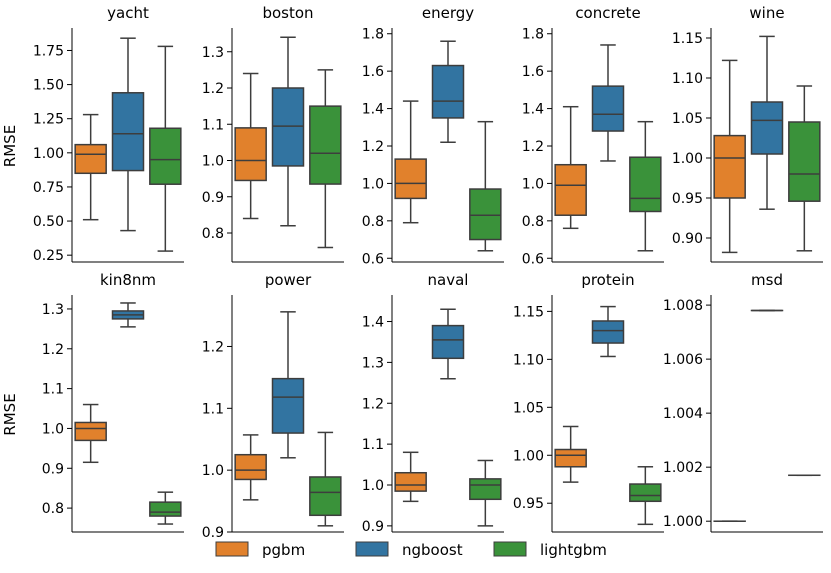 This screenshot has width=831, height=573. What do you see at coordinates (433, 403) in the screenshot?
I see `panel-naval: naval 0.9 1.0 1.1 1.2 1.3 1.4` at bounding box center [433, 403].